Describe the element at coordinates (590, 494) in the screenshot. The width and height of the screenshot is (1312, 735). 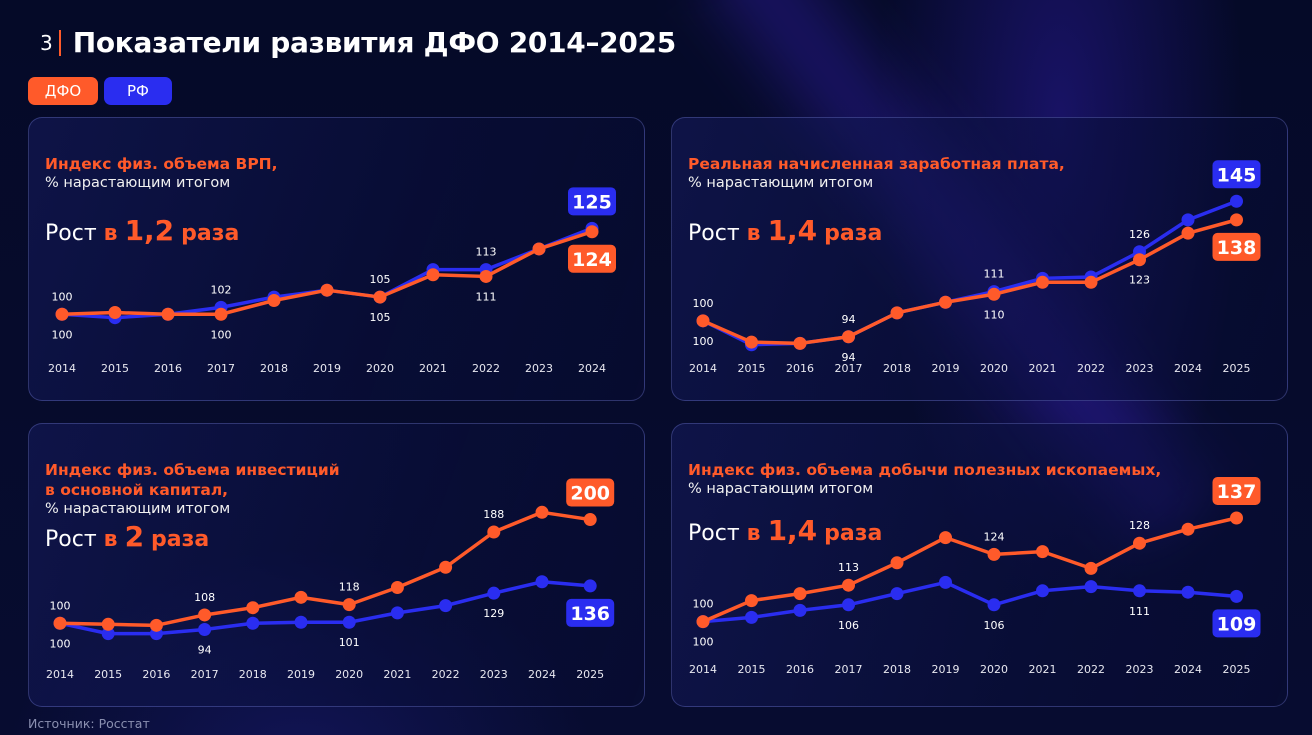
I see `badge-value: 200` at that location.